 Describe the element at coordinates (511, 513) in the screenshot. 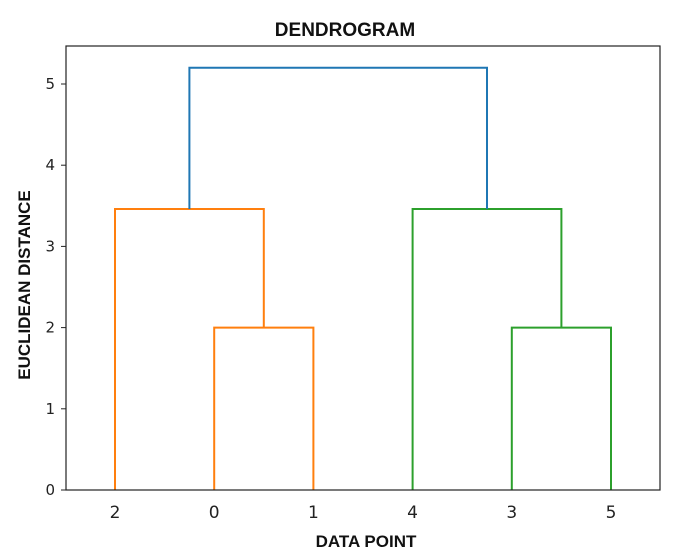

I see `x-tick-label: 3` at that location.